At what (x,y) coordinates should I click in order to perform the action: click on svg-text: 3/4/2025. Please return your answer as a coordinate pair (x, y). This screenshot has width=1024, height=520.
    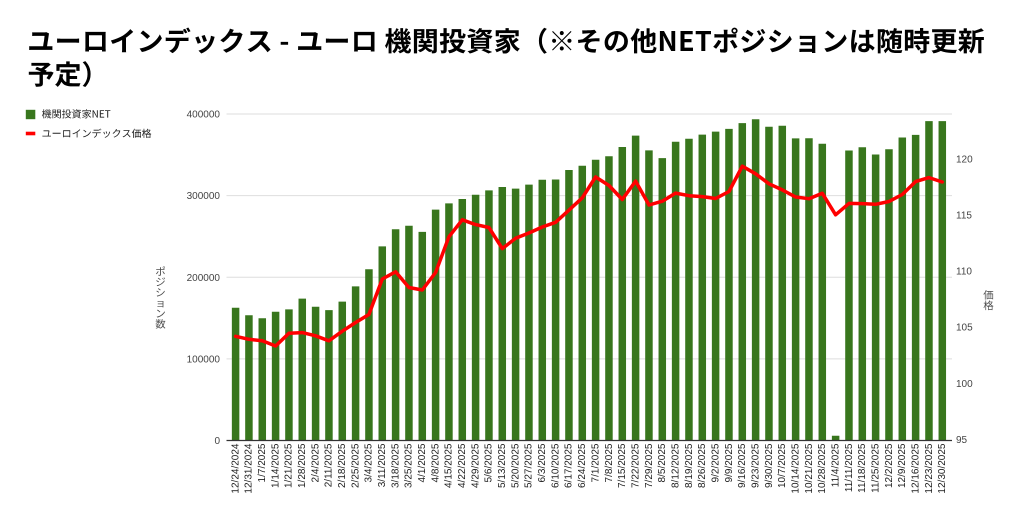
    Looking at the image, I should click on (369, 462).